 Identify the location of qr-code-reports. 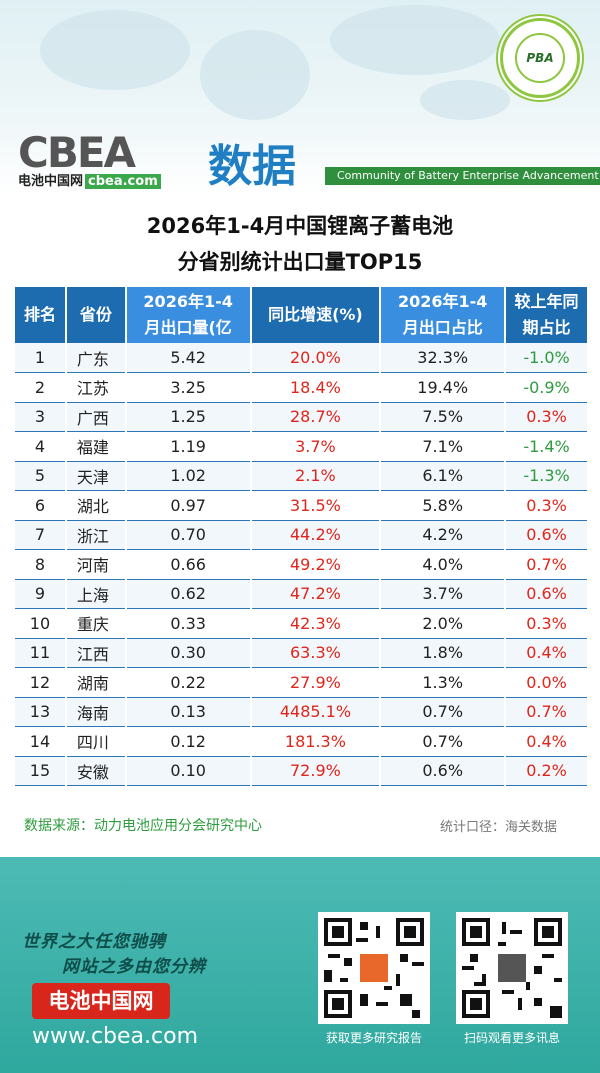
(374, 968).